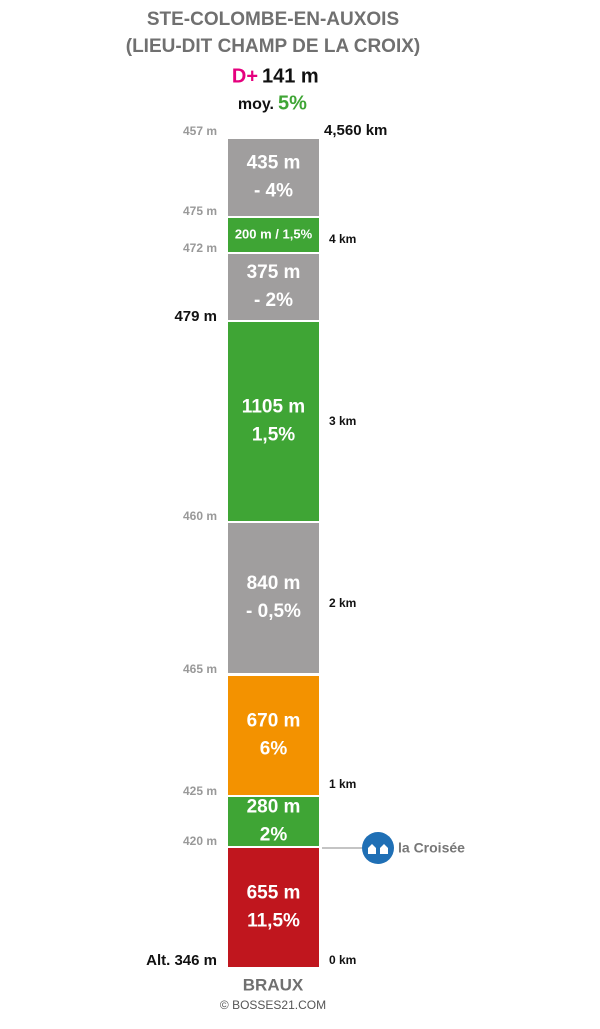  Describe the element at coordinates (355, 130) in the screenshot. I see `km-label: 4,560 km` at that location.